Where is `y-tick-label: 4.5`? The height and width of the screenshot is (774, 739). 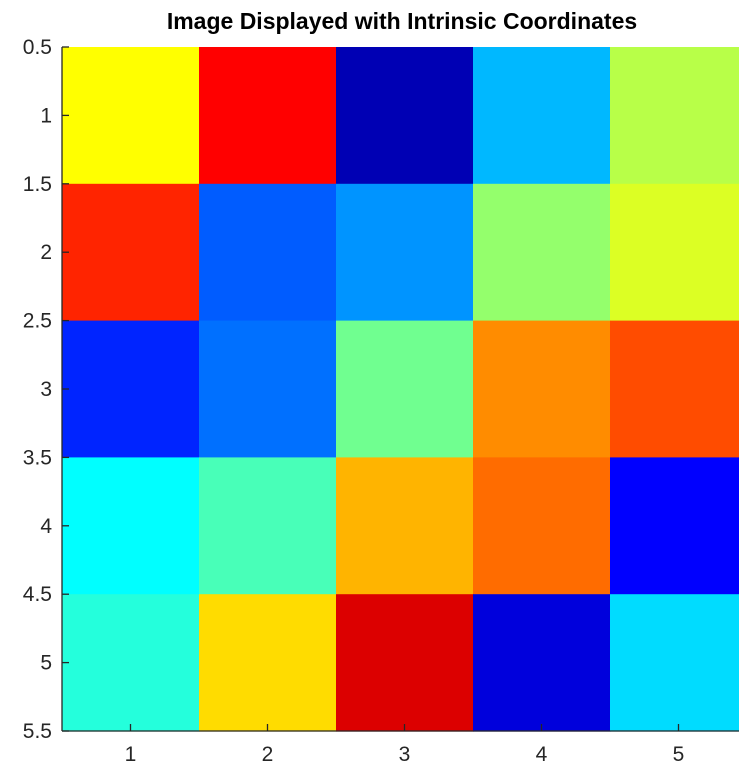 y-tick-label: 4.5 is located at coordinates (37, 594).